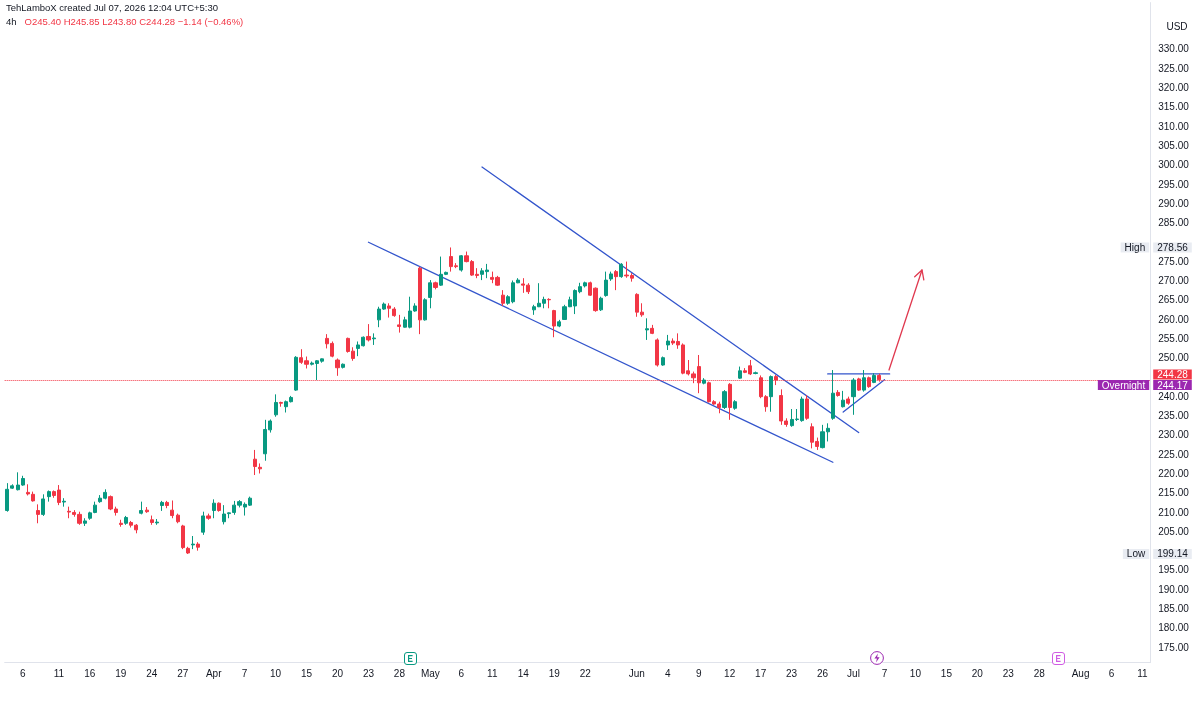 This screenshot has height=716, width=1199. Describe the element at coordinates (1174, 473) in the screenshot. I see `y-tick-label: 220.00` at that location.